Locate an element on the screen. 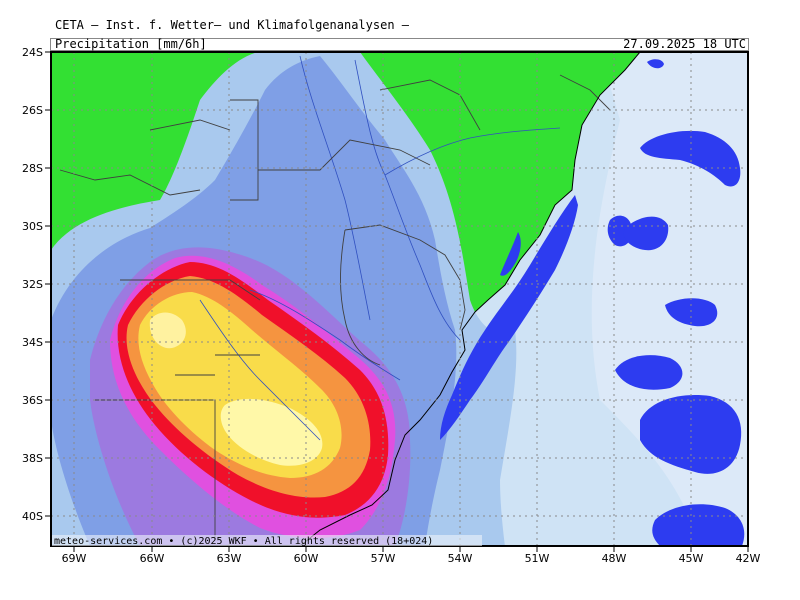 This screenshot has width=800, height=600. coastal-band is located at coordinates (509, 317).